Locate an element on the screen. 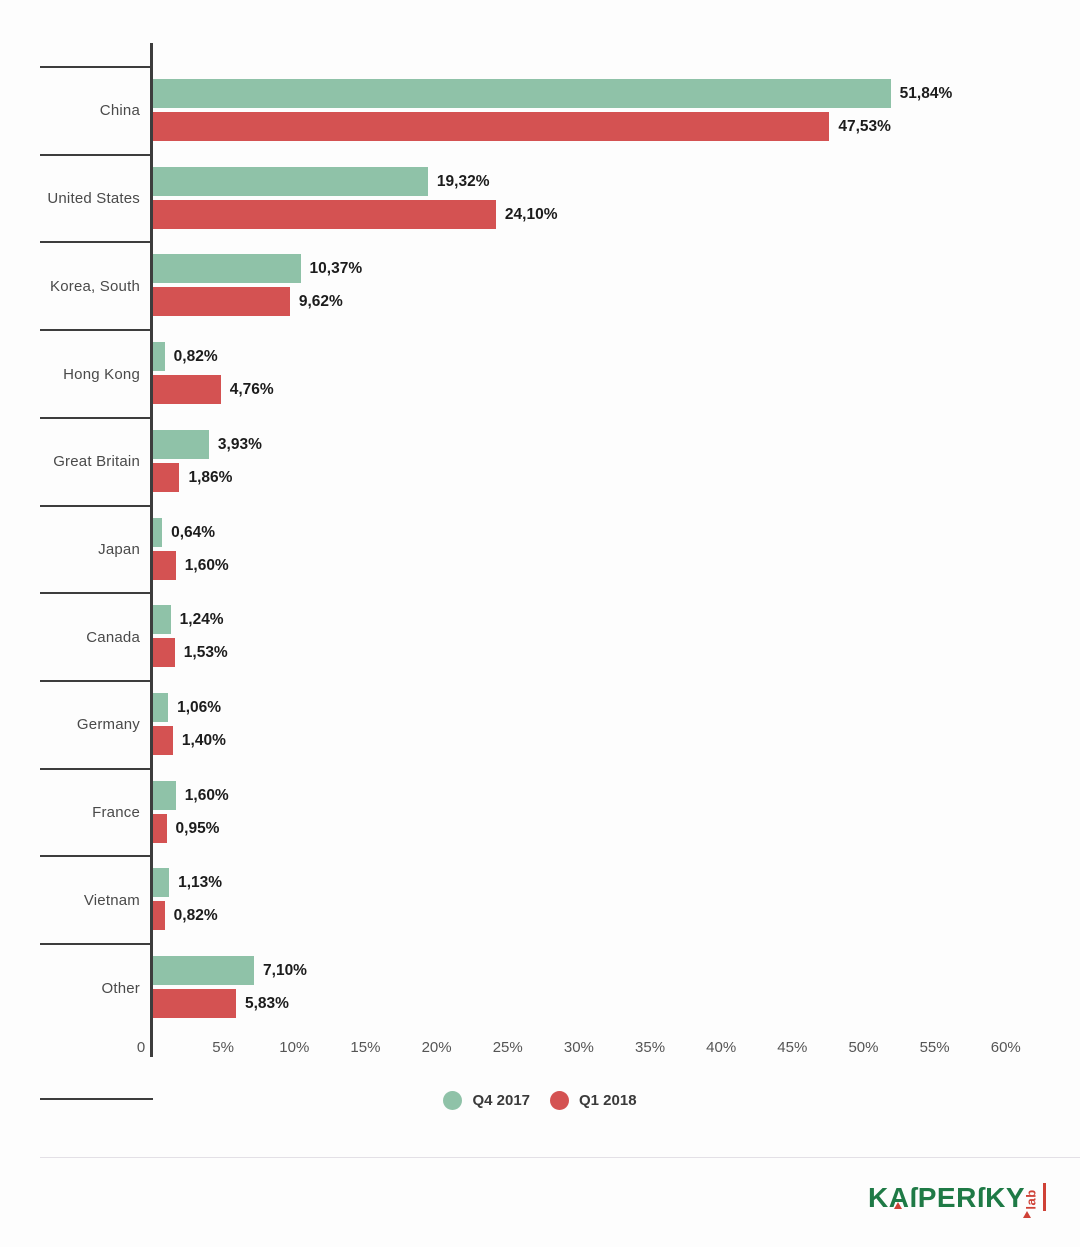  category-label: China is located at coordinates (119, 111).